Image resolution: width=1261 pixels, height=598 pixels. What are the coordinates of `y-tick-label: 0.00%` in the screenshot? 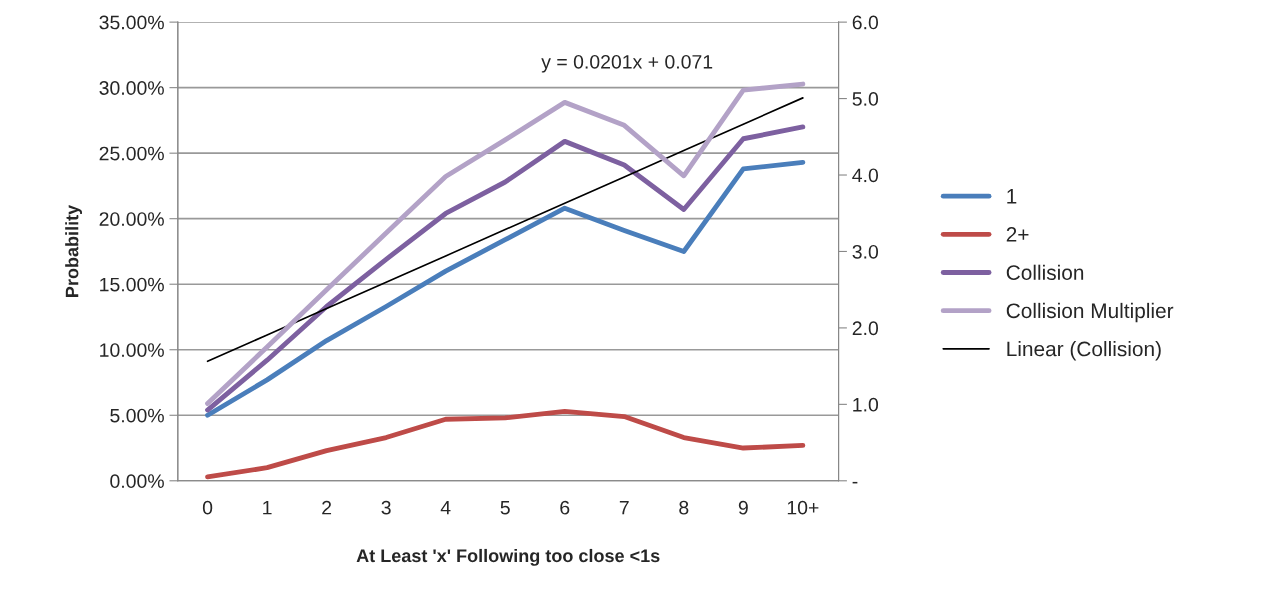 It's located at (137, 481).